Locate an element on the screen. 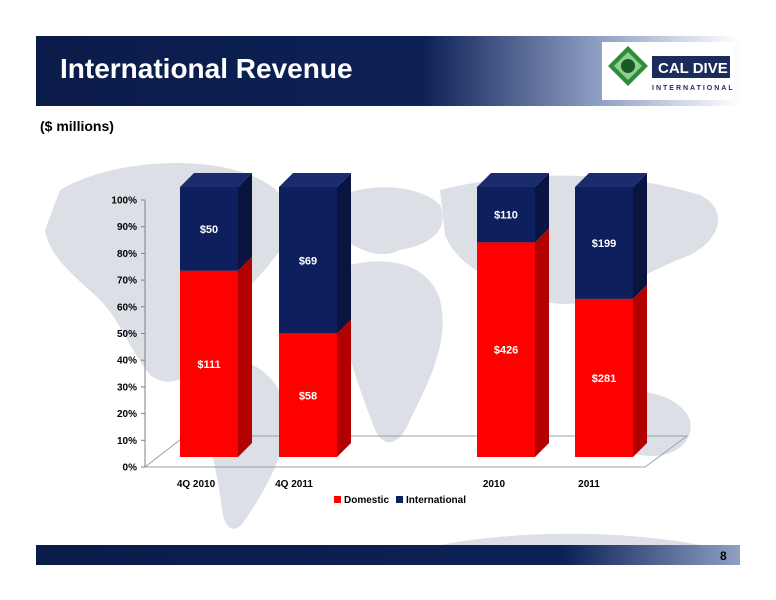  y-tick-label: 0% is located at coordinates (130, 468).